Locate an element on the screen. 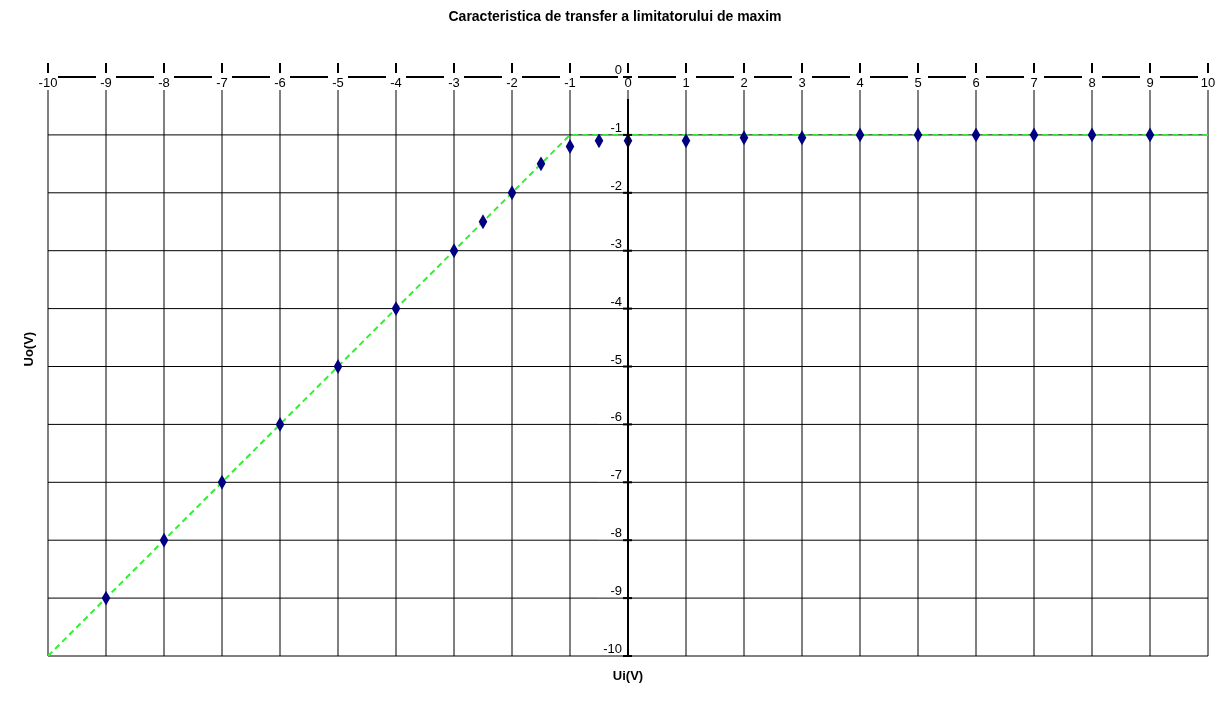 This screenshot has width=1230, height=708. y-tick-label: -3 is located at coordinates (616, 243).